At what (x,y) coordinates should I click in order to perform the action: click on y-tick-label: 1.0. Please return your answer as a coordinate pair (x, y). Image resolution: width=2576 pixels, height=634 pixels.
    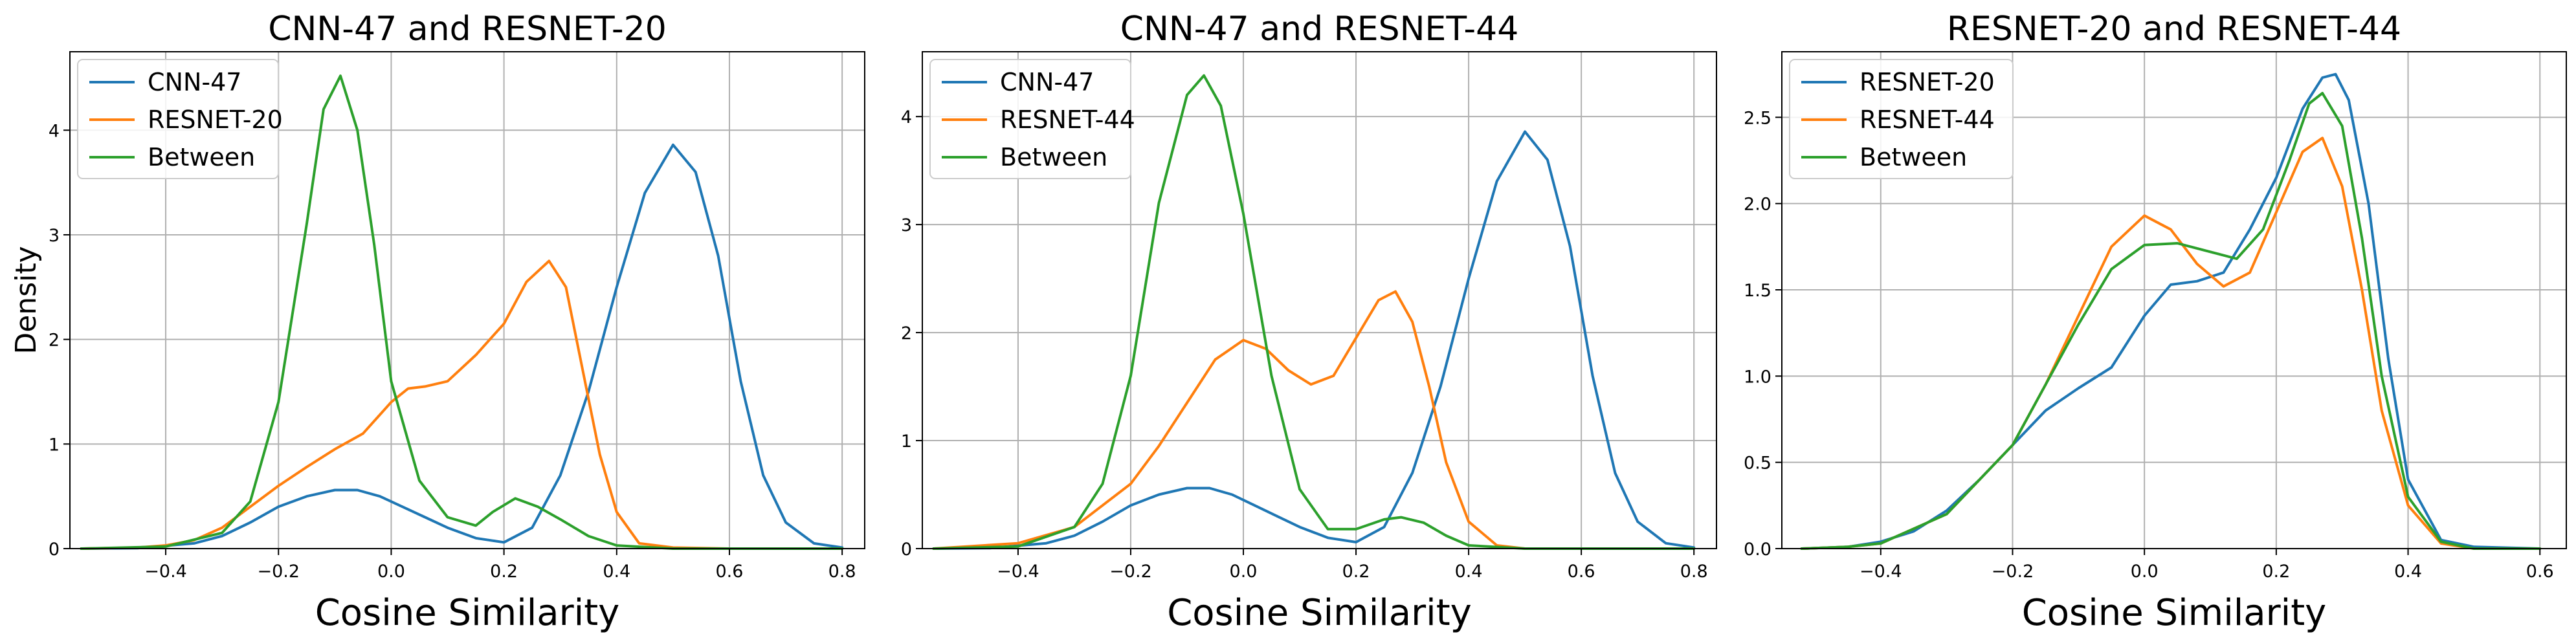
    Looking at the image, I should click on (1757, 377).